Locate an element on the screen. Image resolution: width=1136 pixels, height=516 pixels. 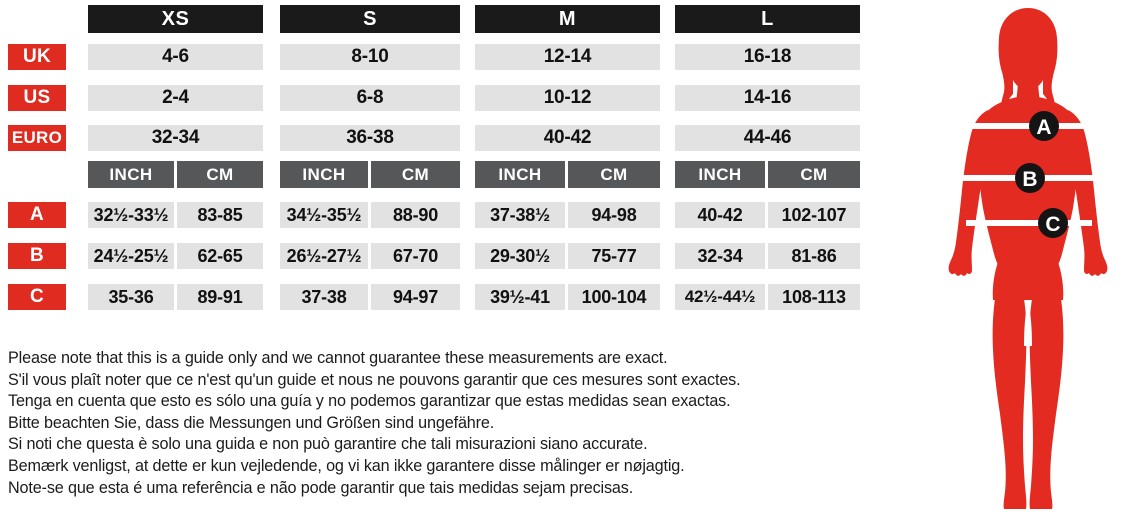
bust-marker-label: A is located at coordinates (1043, 127).